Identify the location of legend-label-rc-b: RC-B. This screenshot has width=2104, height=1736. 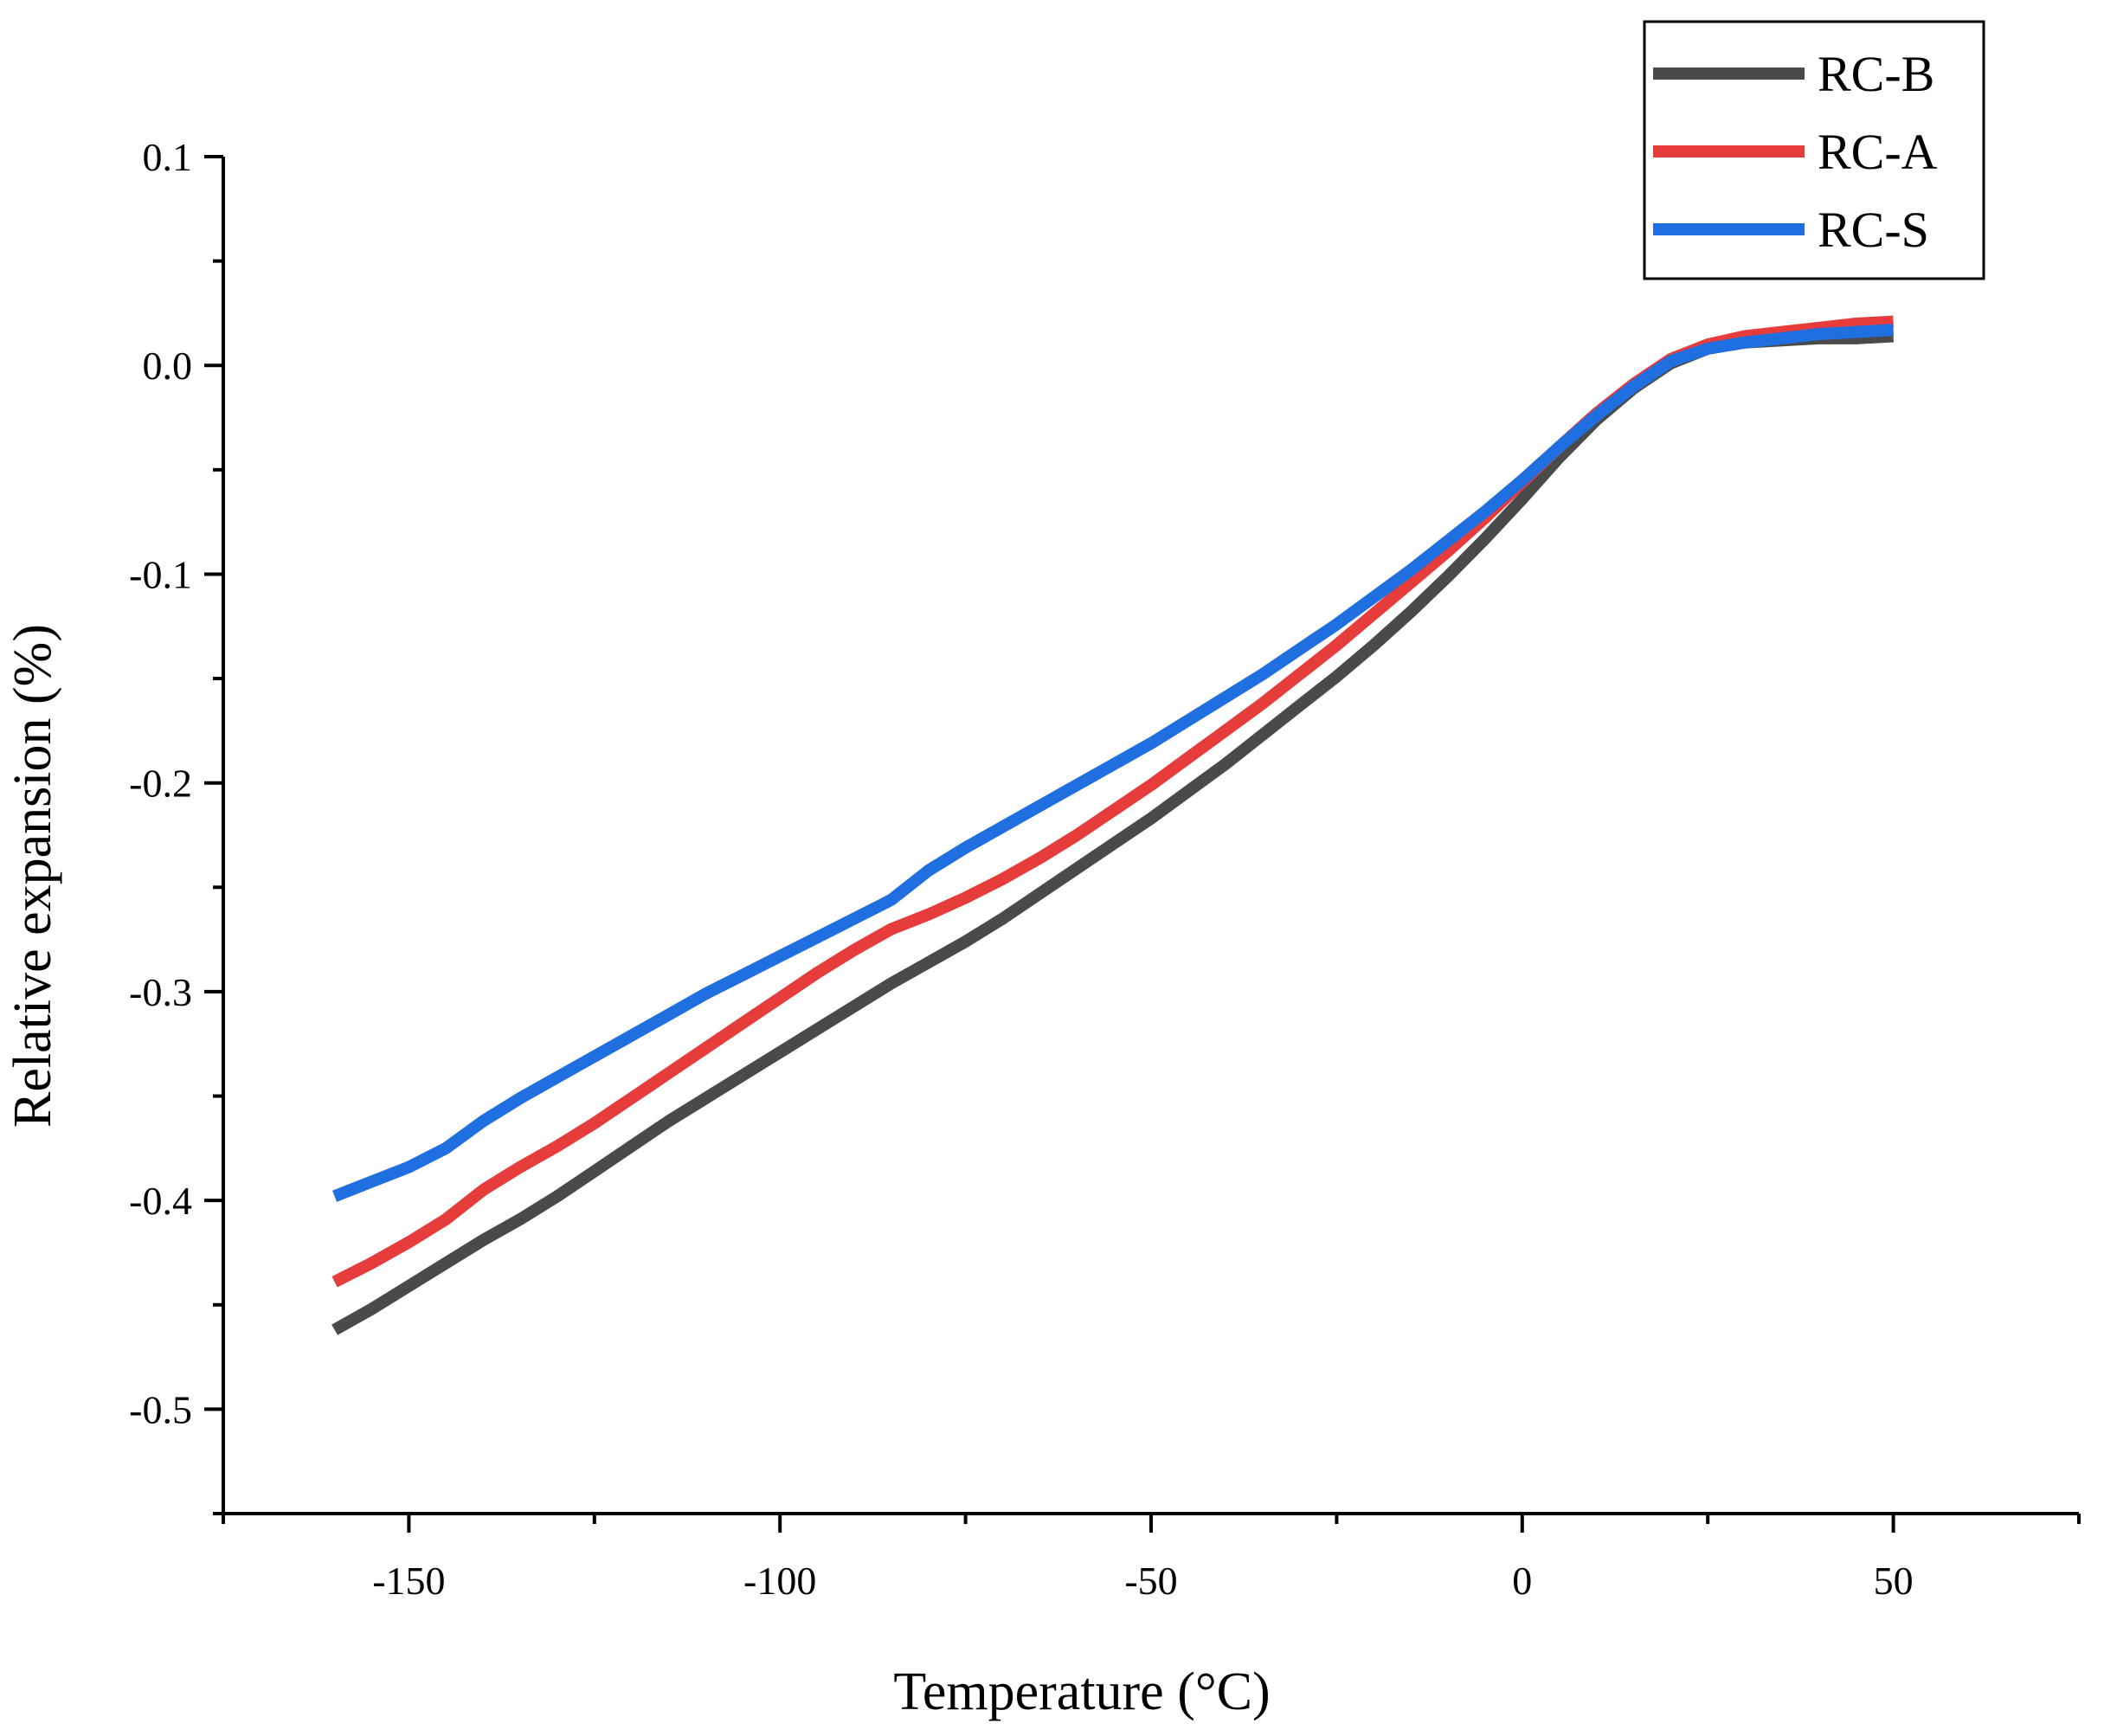
(1876, 74).